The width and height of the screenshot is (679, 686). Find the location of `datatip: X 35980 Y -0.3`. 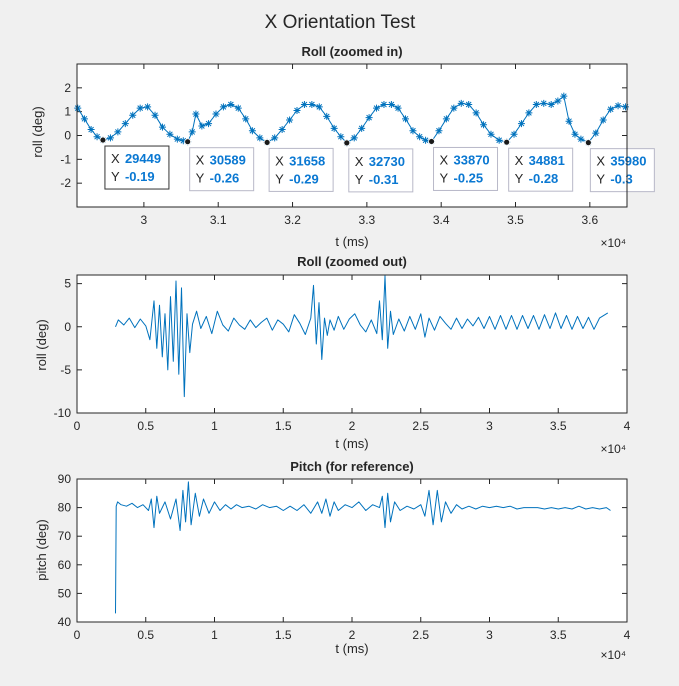

datatip: X 35980 Y -0.3 is located at coordinates (619, 166).